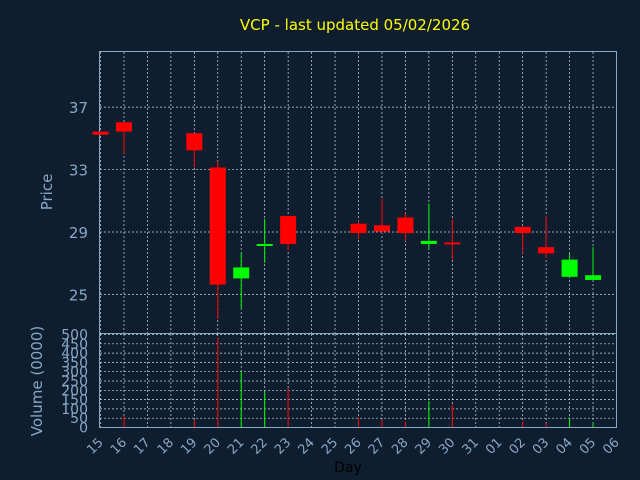  I want to click on x-tick-label: 25, so click(330, 446).